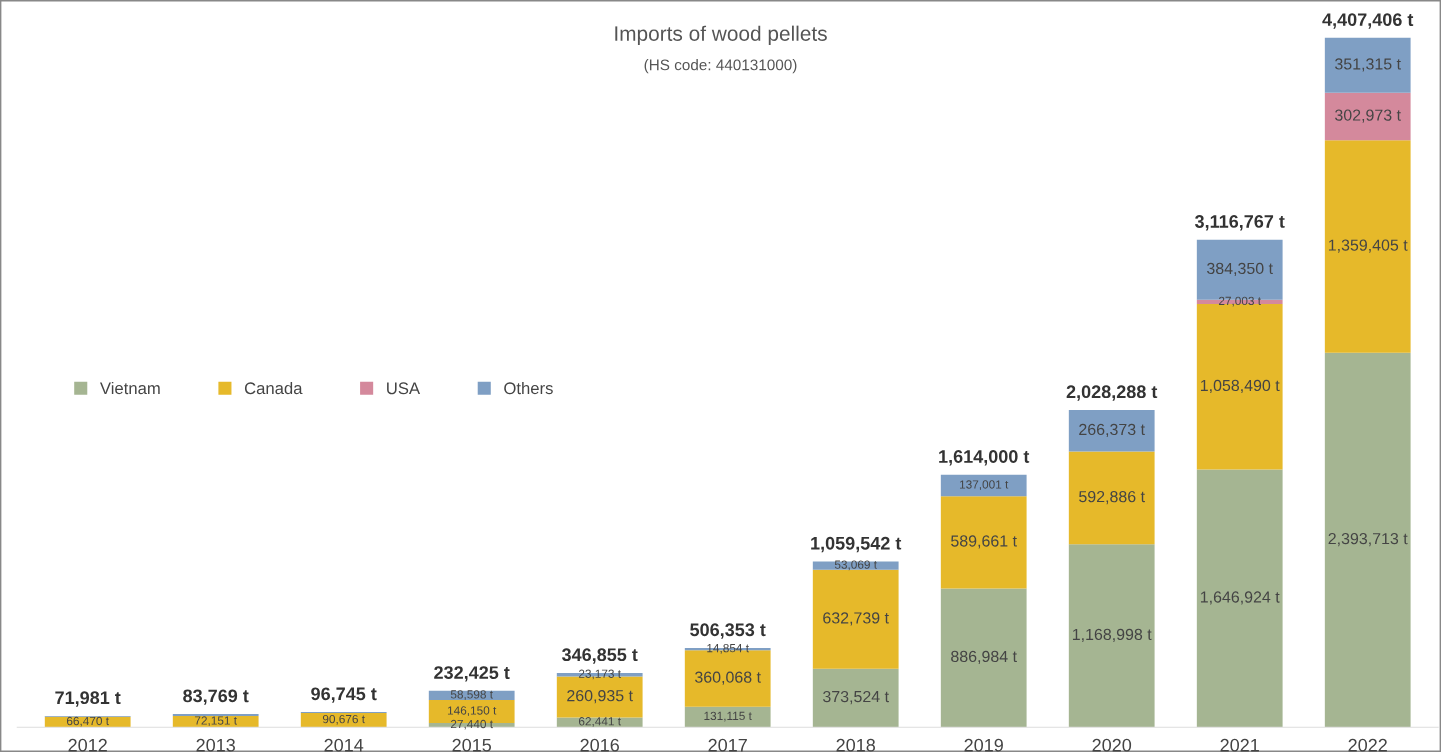 The width and height of the screenshot is (1441, 752). Describe the element at coordinates (528, 388) in the screenshot. I see `legend-label: Others` at that location.